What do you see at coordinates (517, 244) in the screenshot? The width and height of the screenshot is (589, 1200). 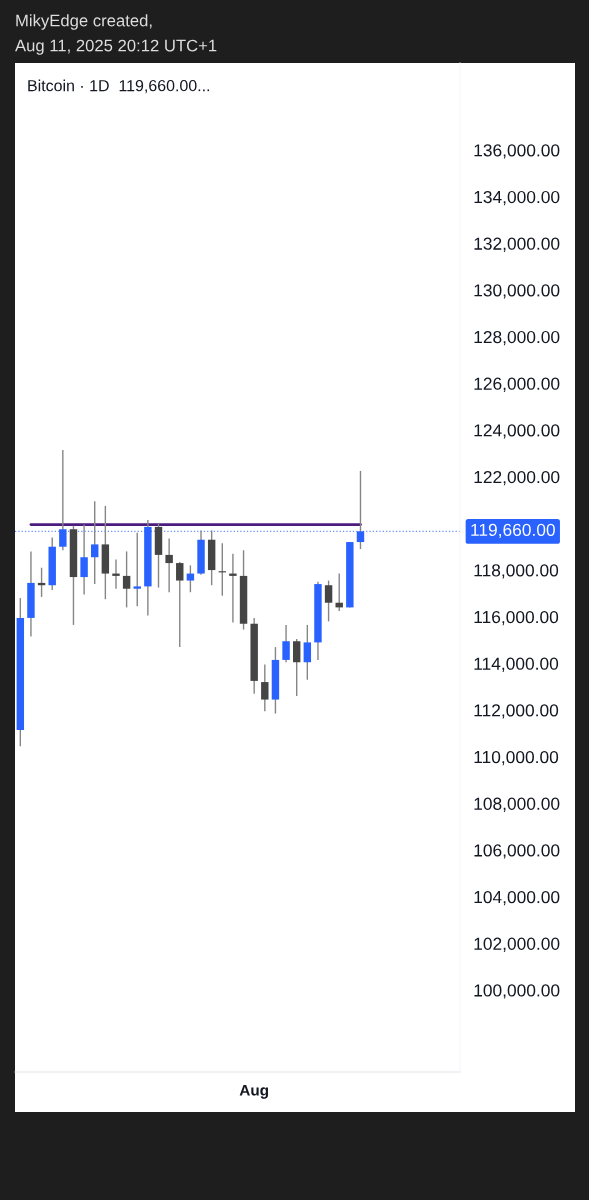 I see `y-tick-label: 132,000.00` at bounding box center [517, 244].